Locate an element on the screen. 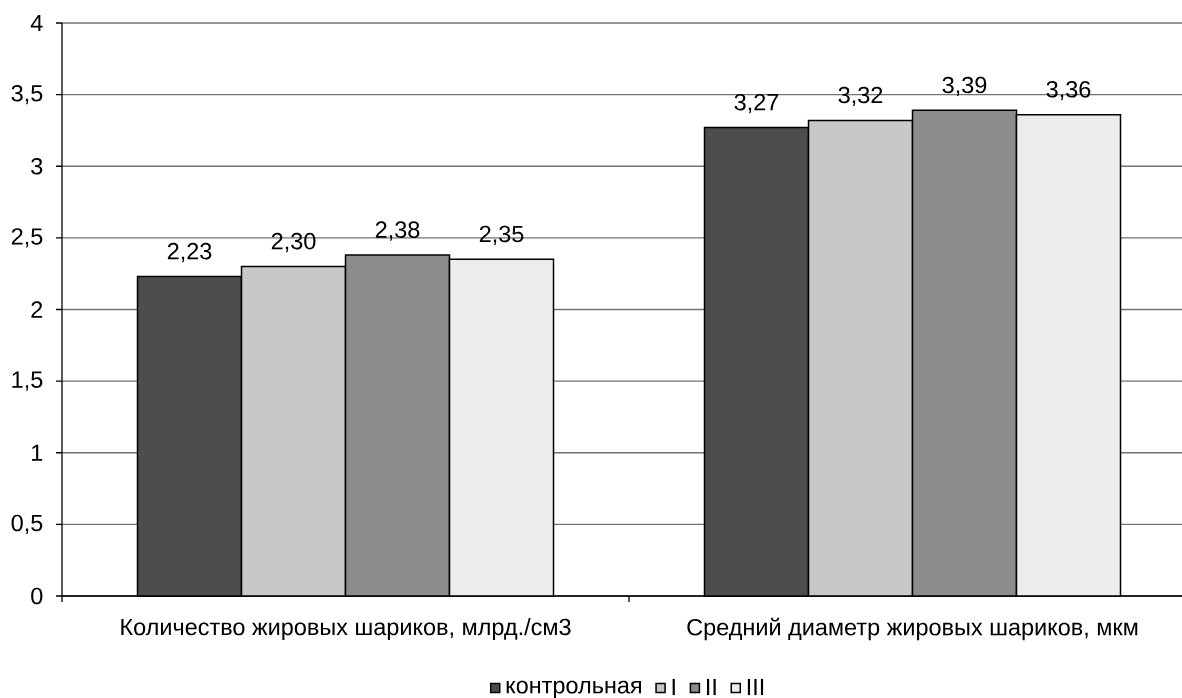 This screenshot has width=1182, height=698. data-label: 3,27 is located at coordinates (756, 103).